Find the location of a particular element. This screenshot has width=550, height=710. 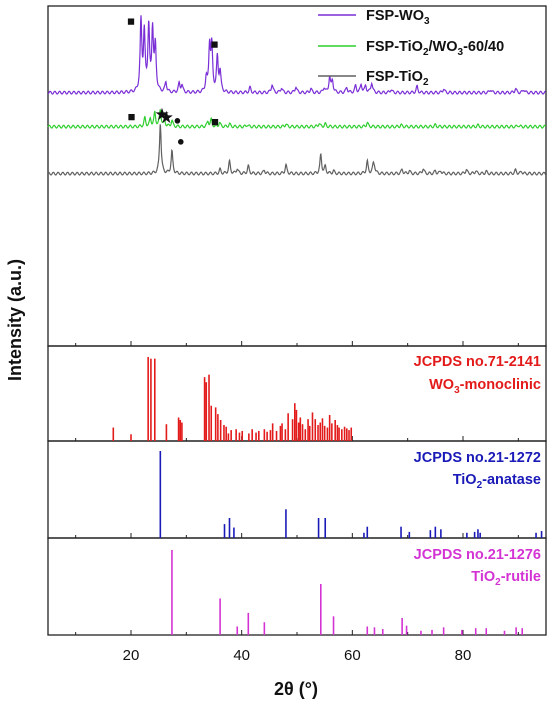

legend-label-tio2-wo3: FSP-TiO2/WO3-60/40 is located at coordinates (435, 48).